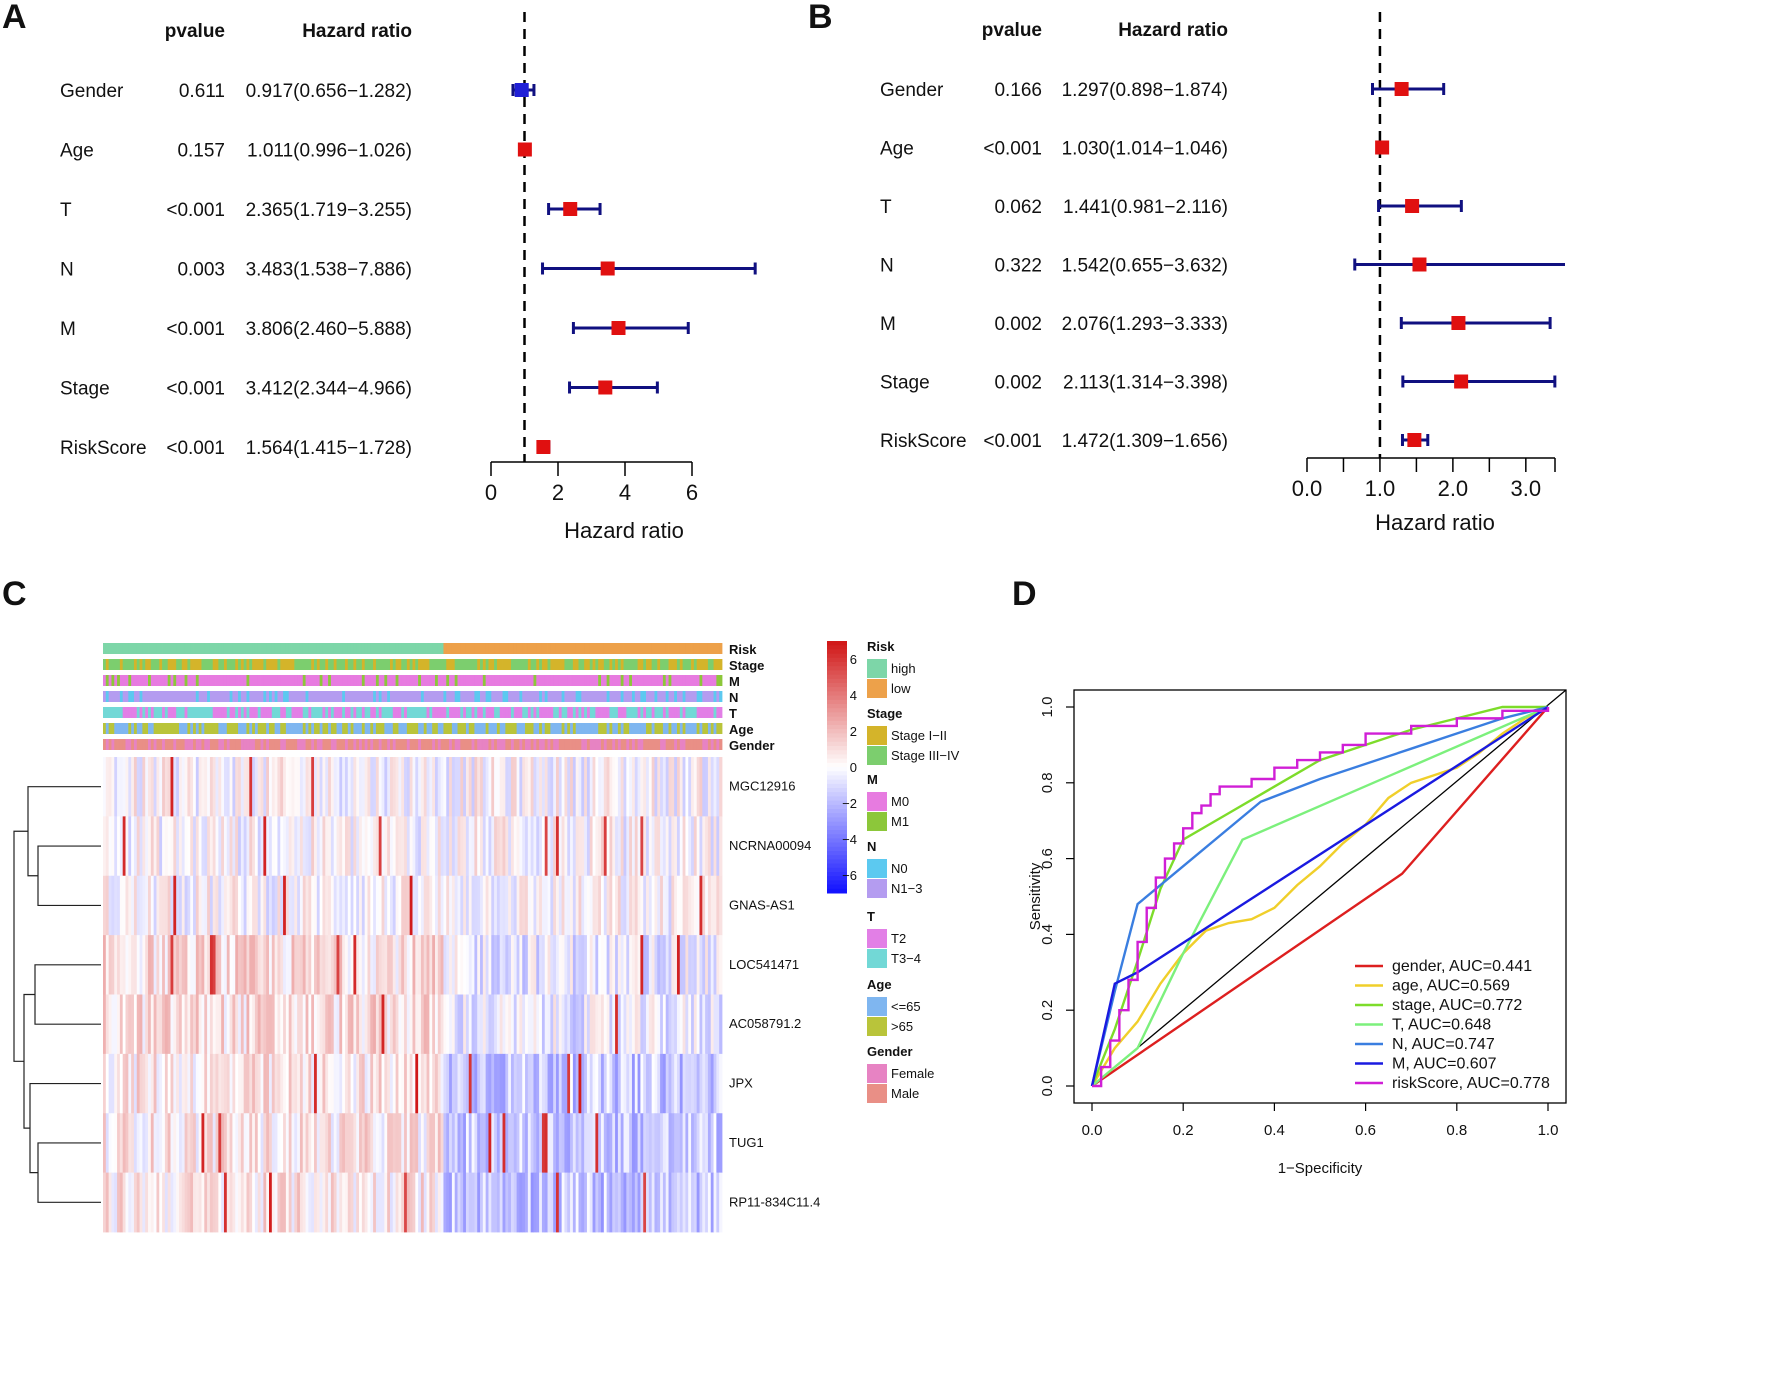 The height and width of the screenshot is (1393, 1772). I want to click on header-hazard-ratio: Hazard ratio, so click(1173, 30).